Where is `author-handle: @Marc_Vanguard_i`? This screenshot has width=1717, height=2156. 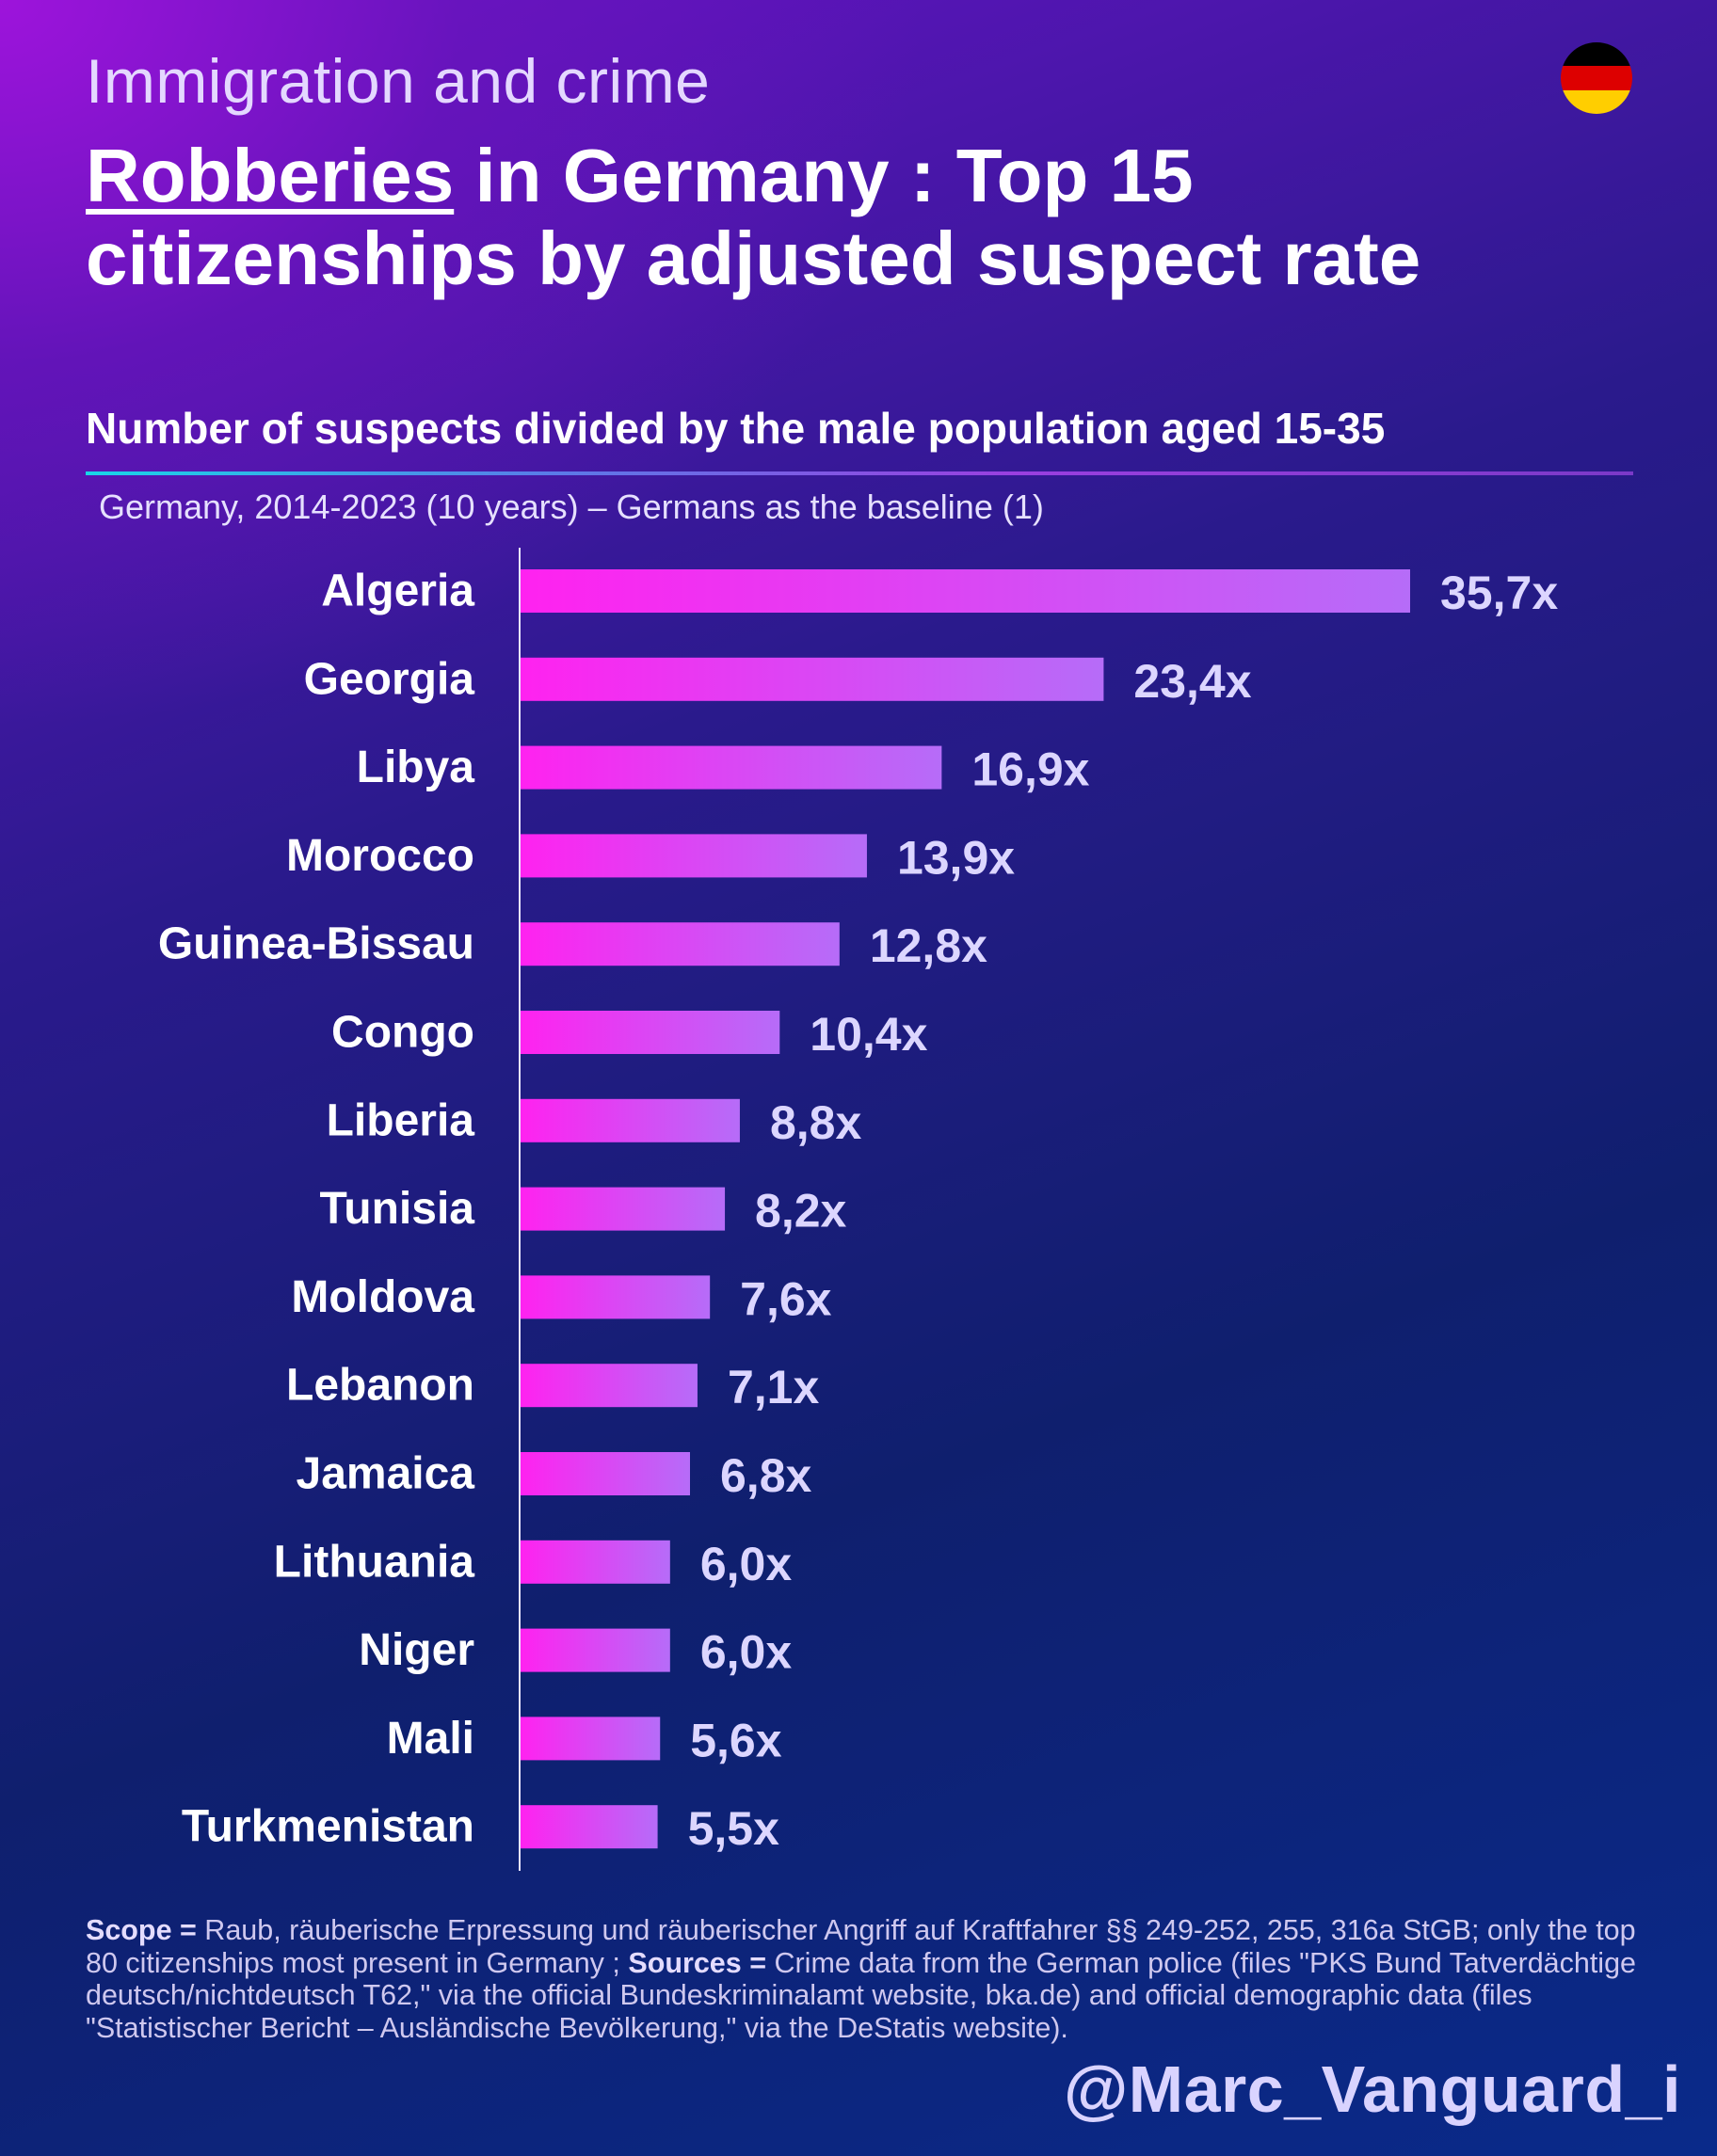
author-handle: @Marc_Vanguard_i is located at coordinates (1372, 2089).